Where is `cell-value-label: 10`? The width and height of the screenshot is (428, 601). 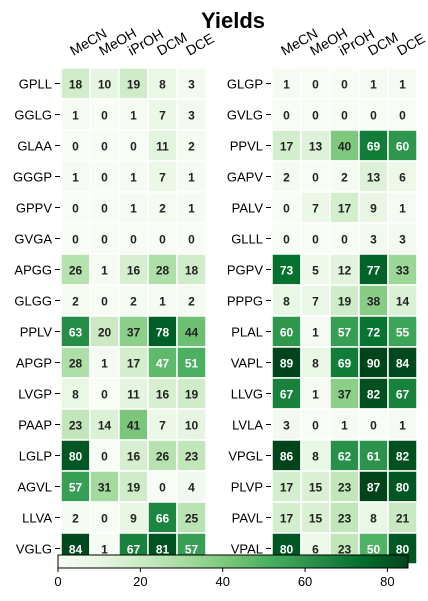 cell-value-label: 10 is located at coordinates (105, 85).